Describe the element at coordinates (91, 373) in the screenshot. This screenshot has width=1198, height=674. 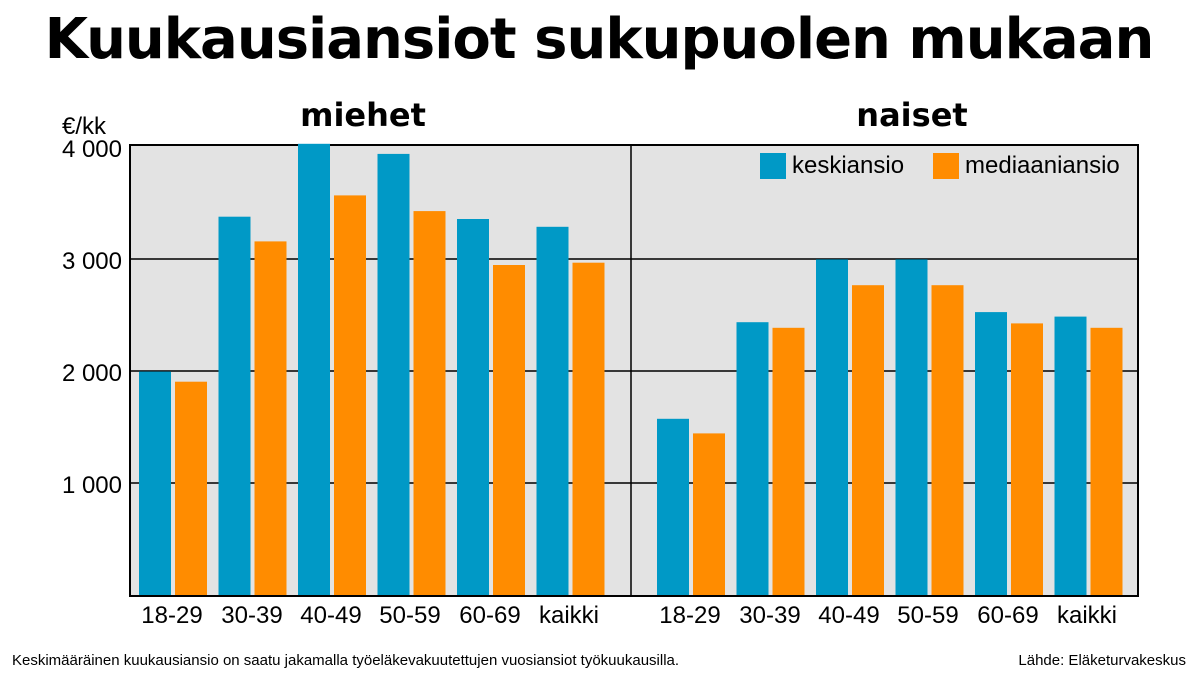
I see `y-tick-label: 2 000` at that location.